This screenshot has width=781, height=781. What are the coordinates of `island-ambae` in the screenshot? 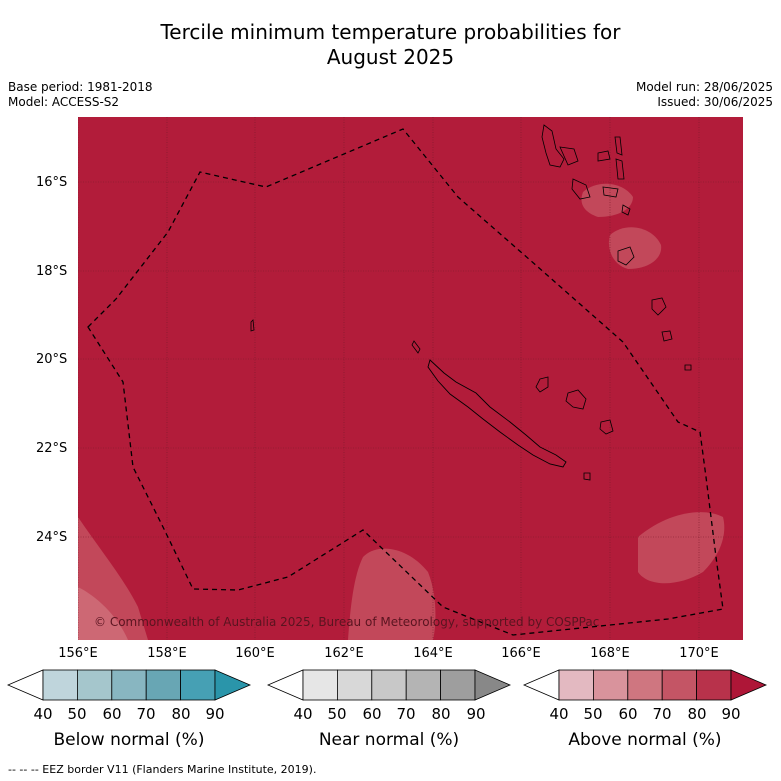 It's located at (604, 156).